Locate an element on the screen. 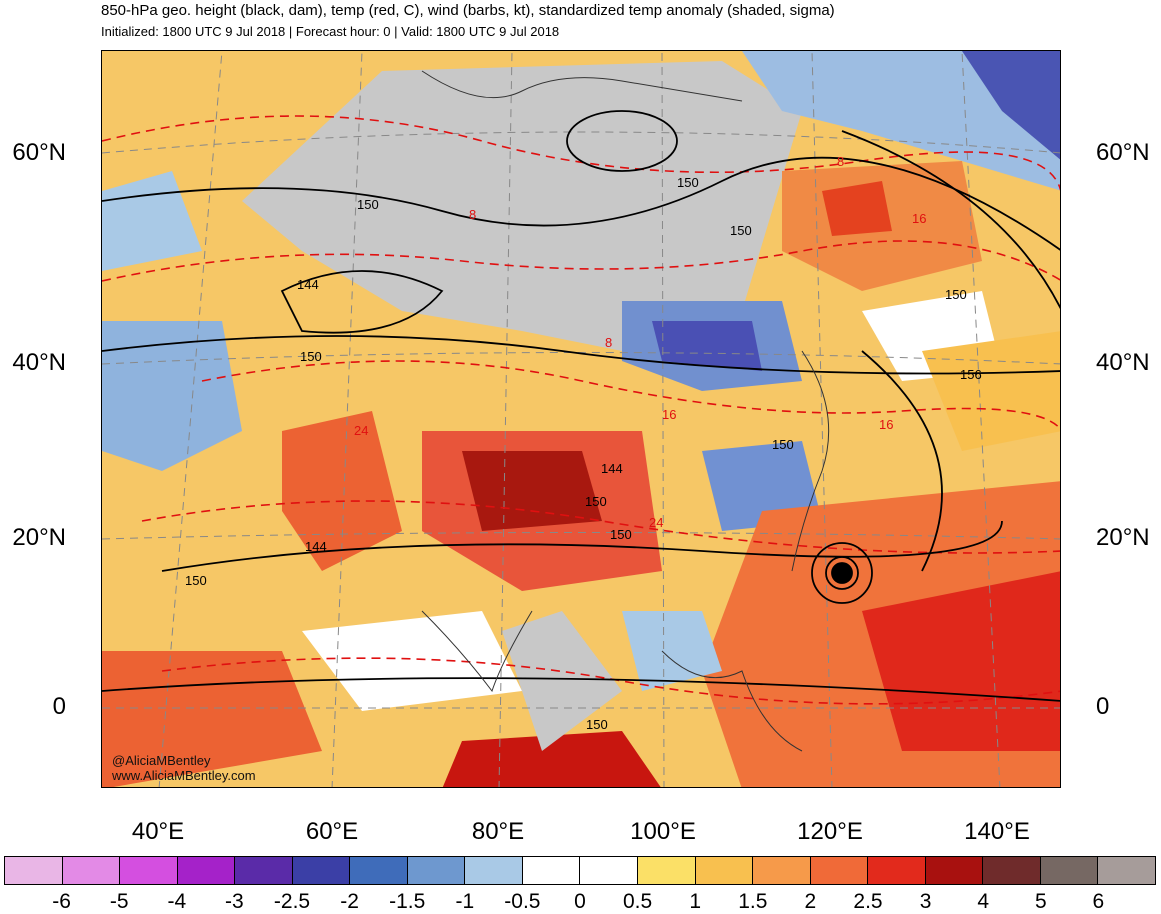  colorbar-tick-label: 0 is located at coordinates (580, 901).